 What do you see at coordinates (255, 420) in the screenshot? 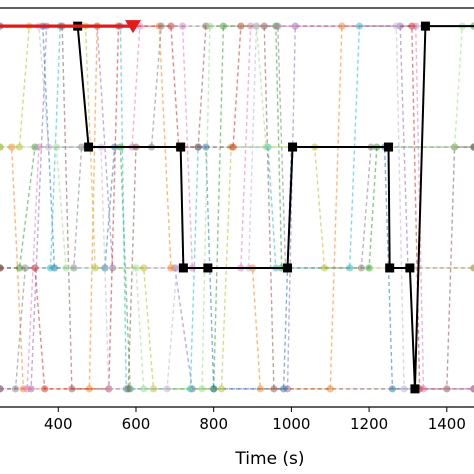
I see `x-axis-ticks: 400 600 800 1000 1200 1400` at bounding box center [255, 420].